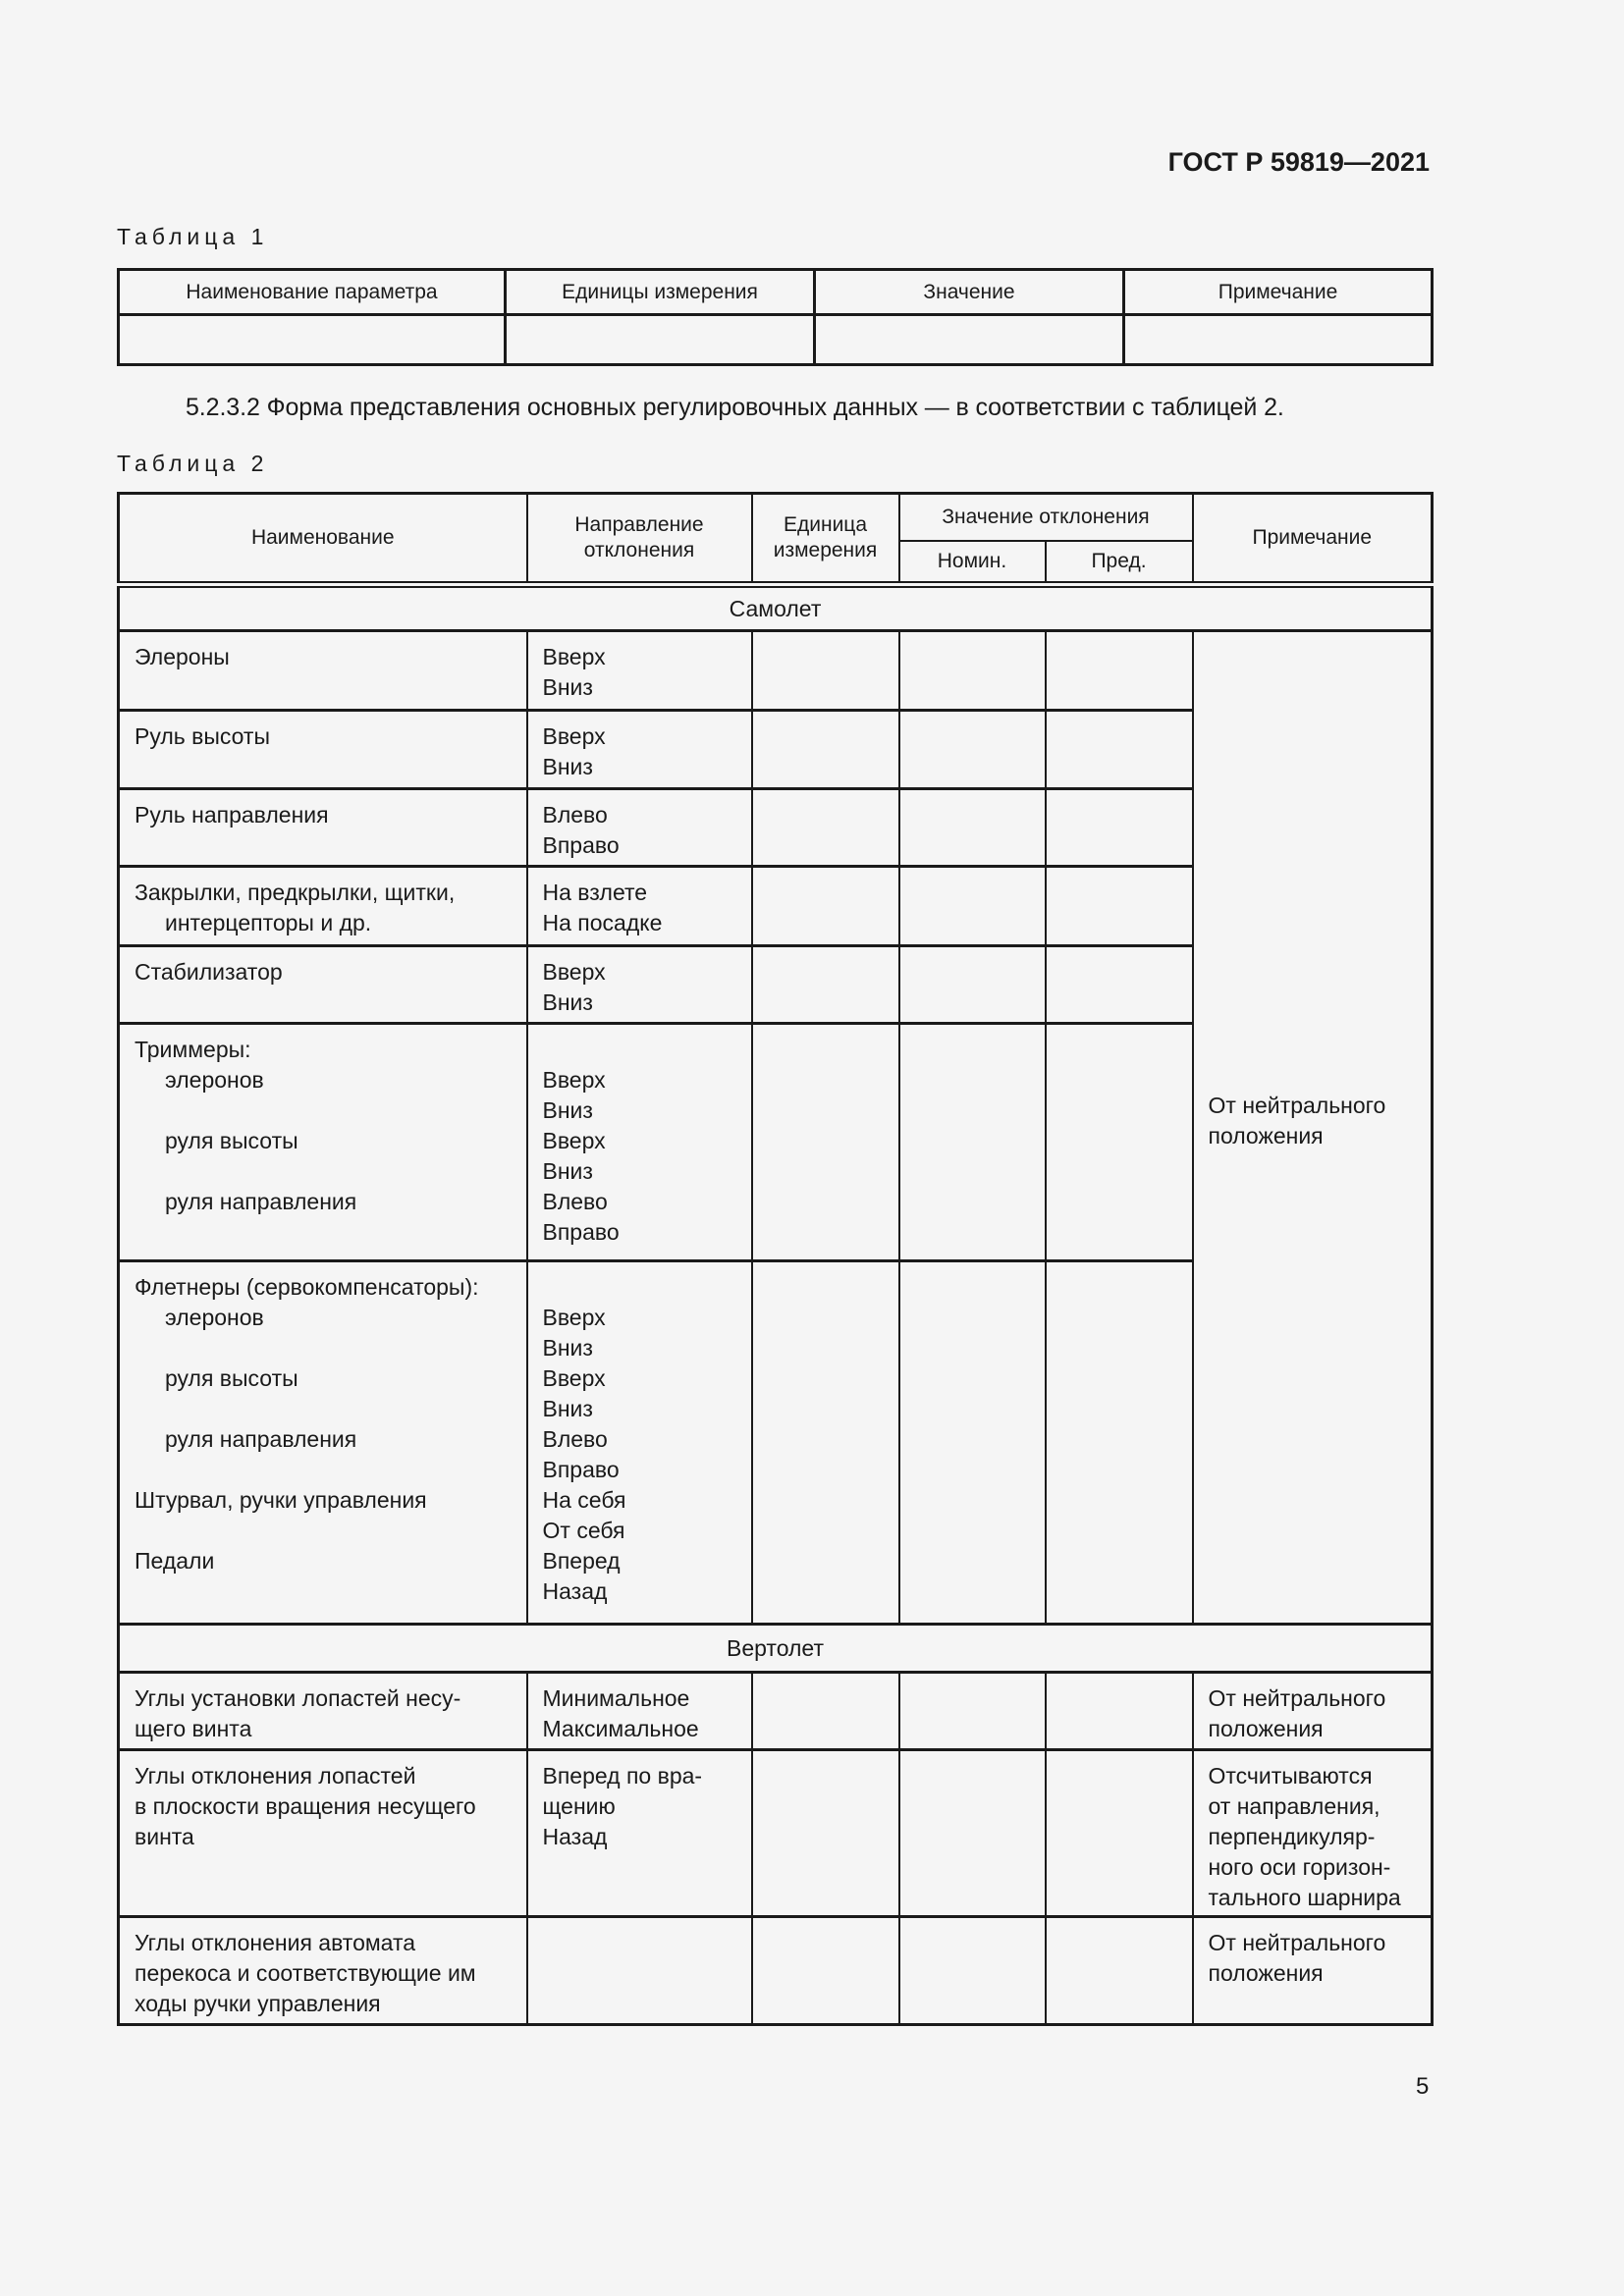 The width and height of the screenshot is (1624, 2296). Describe the element at coordinates (193, 463) in the screenshot. I see `table2-caption: Таблица 2` at that location.